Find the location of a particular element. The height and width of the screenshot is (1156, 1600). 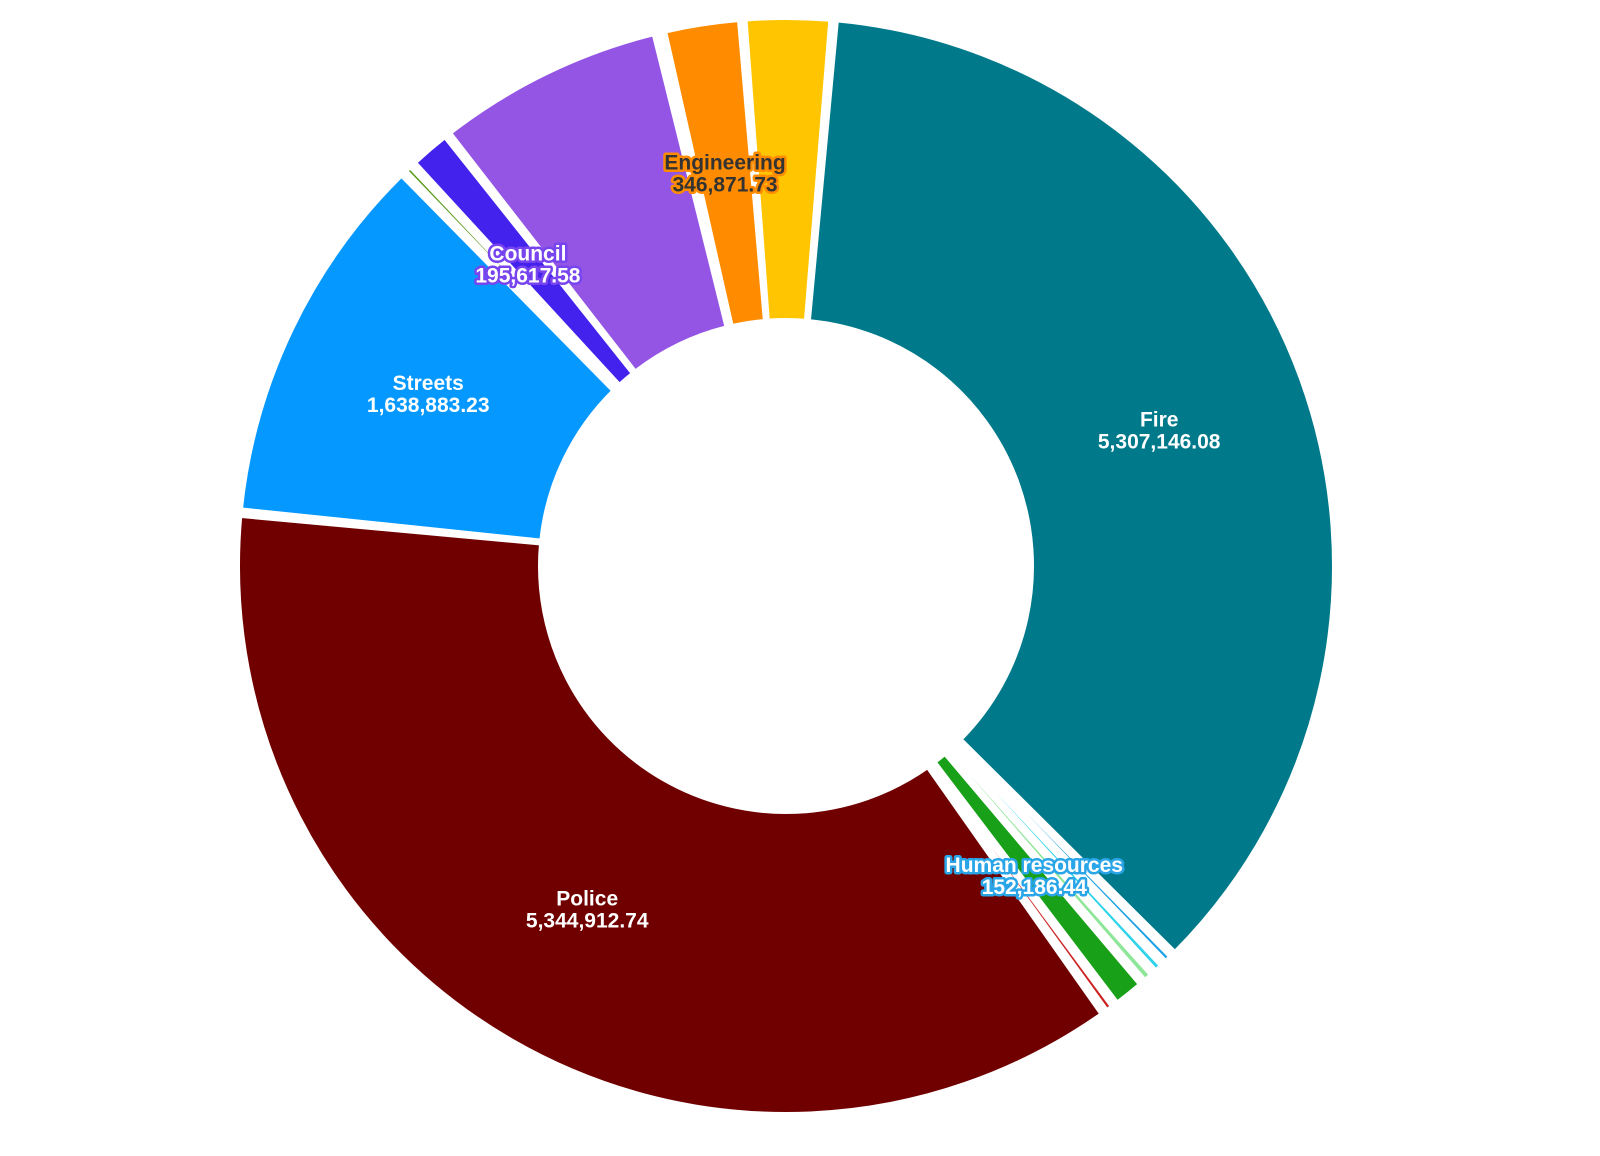

slice-human-resources is located at coordinates (1037, 878).